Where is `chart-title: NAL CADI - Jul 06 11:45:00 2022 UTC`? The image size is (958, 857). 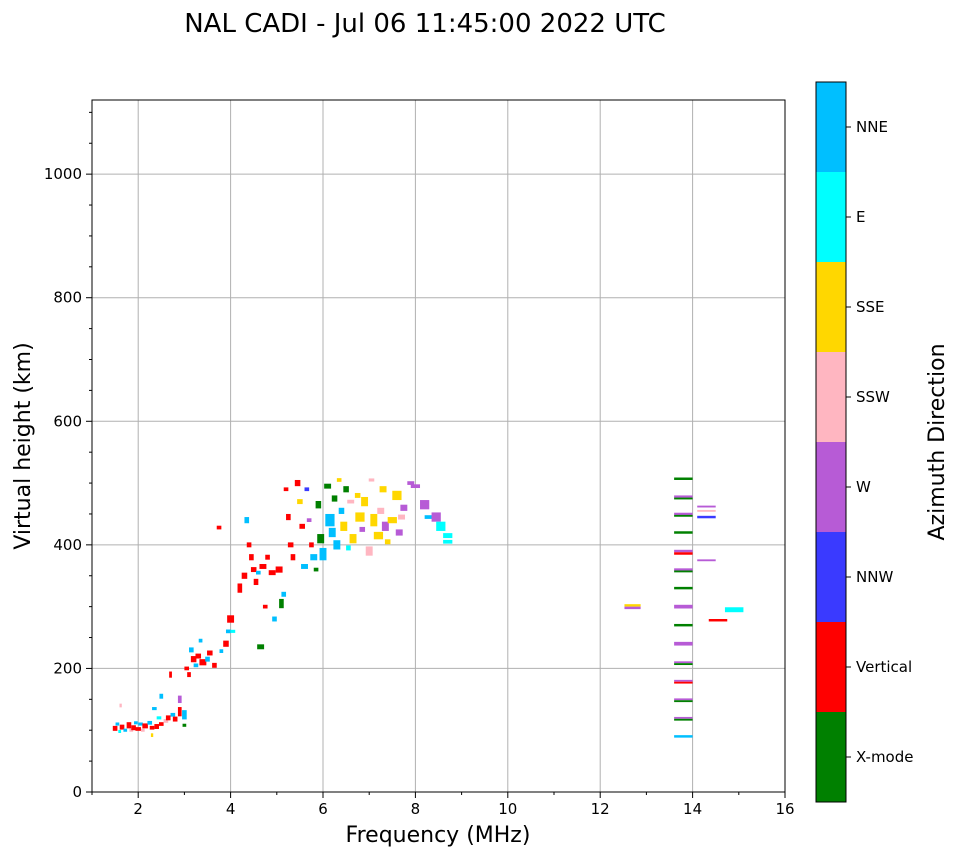
chart-title: NAL CADI - Jul 06 11:45:00 2022 UTC is located at coordinates (425, 24).